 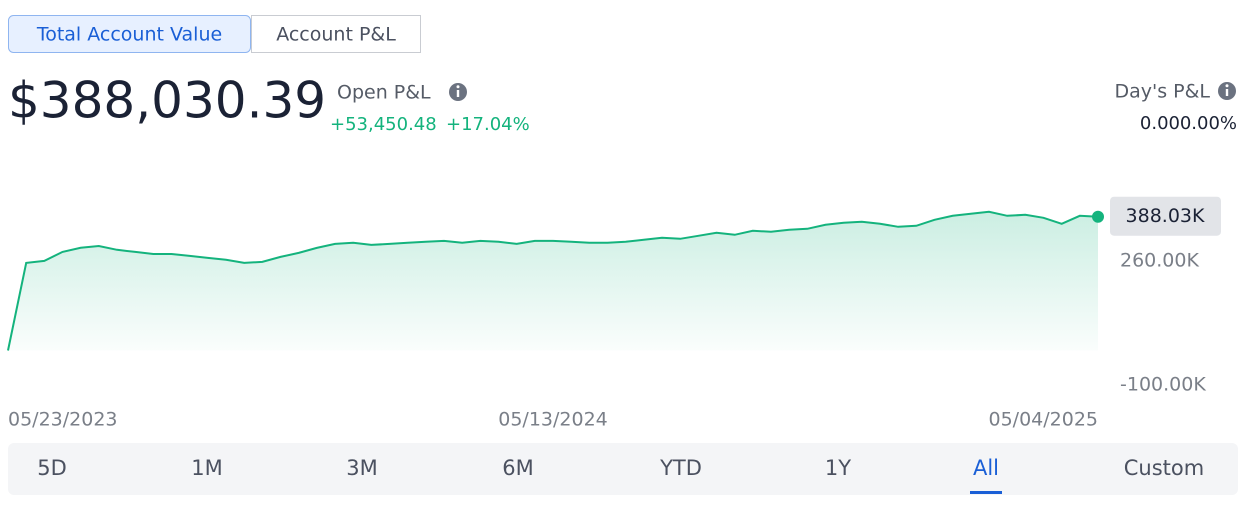 What do you see at coordinates (1162, 92) in the screenshot?
I see `days-pnl-label: Day's P&L` at bounding box center [1162, 92].